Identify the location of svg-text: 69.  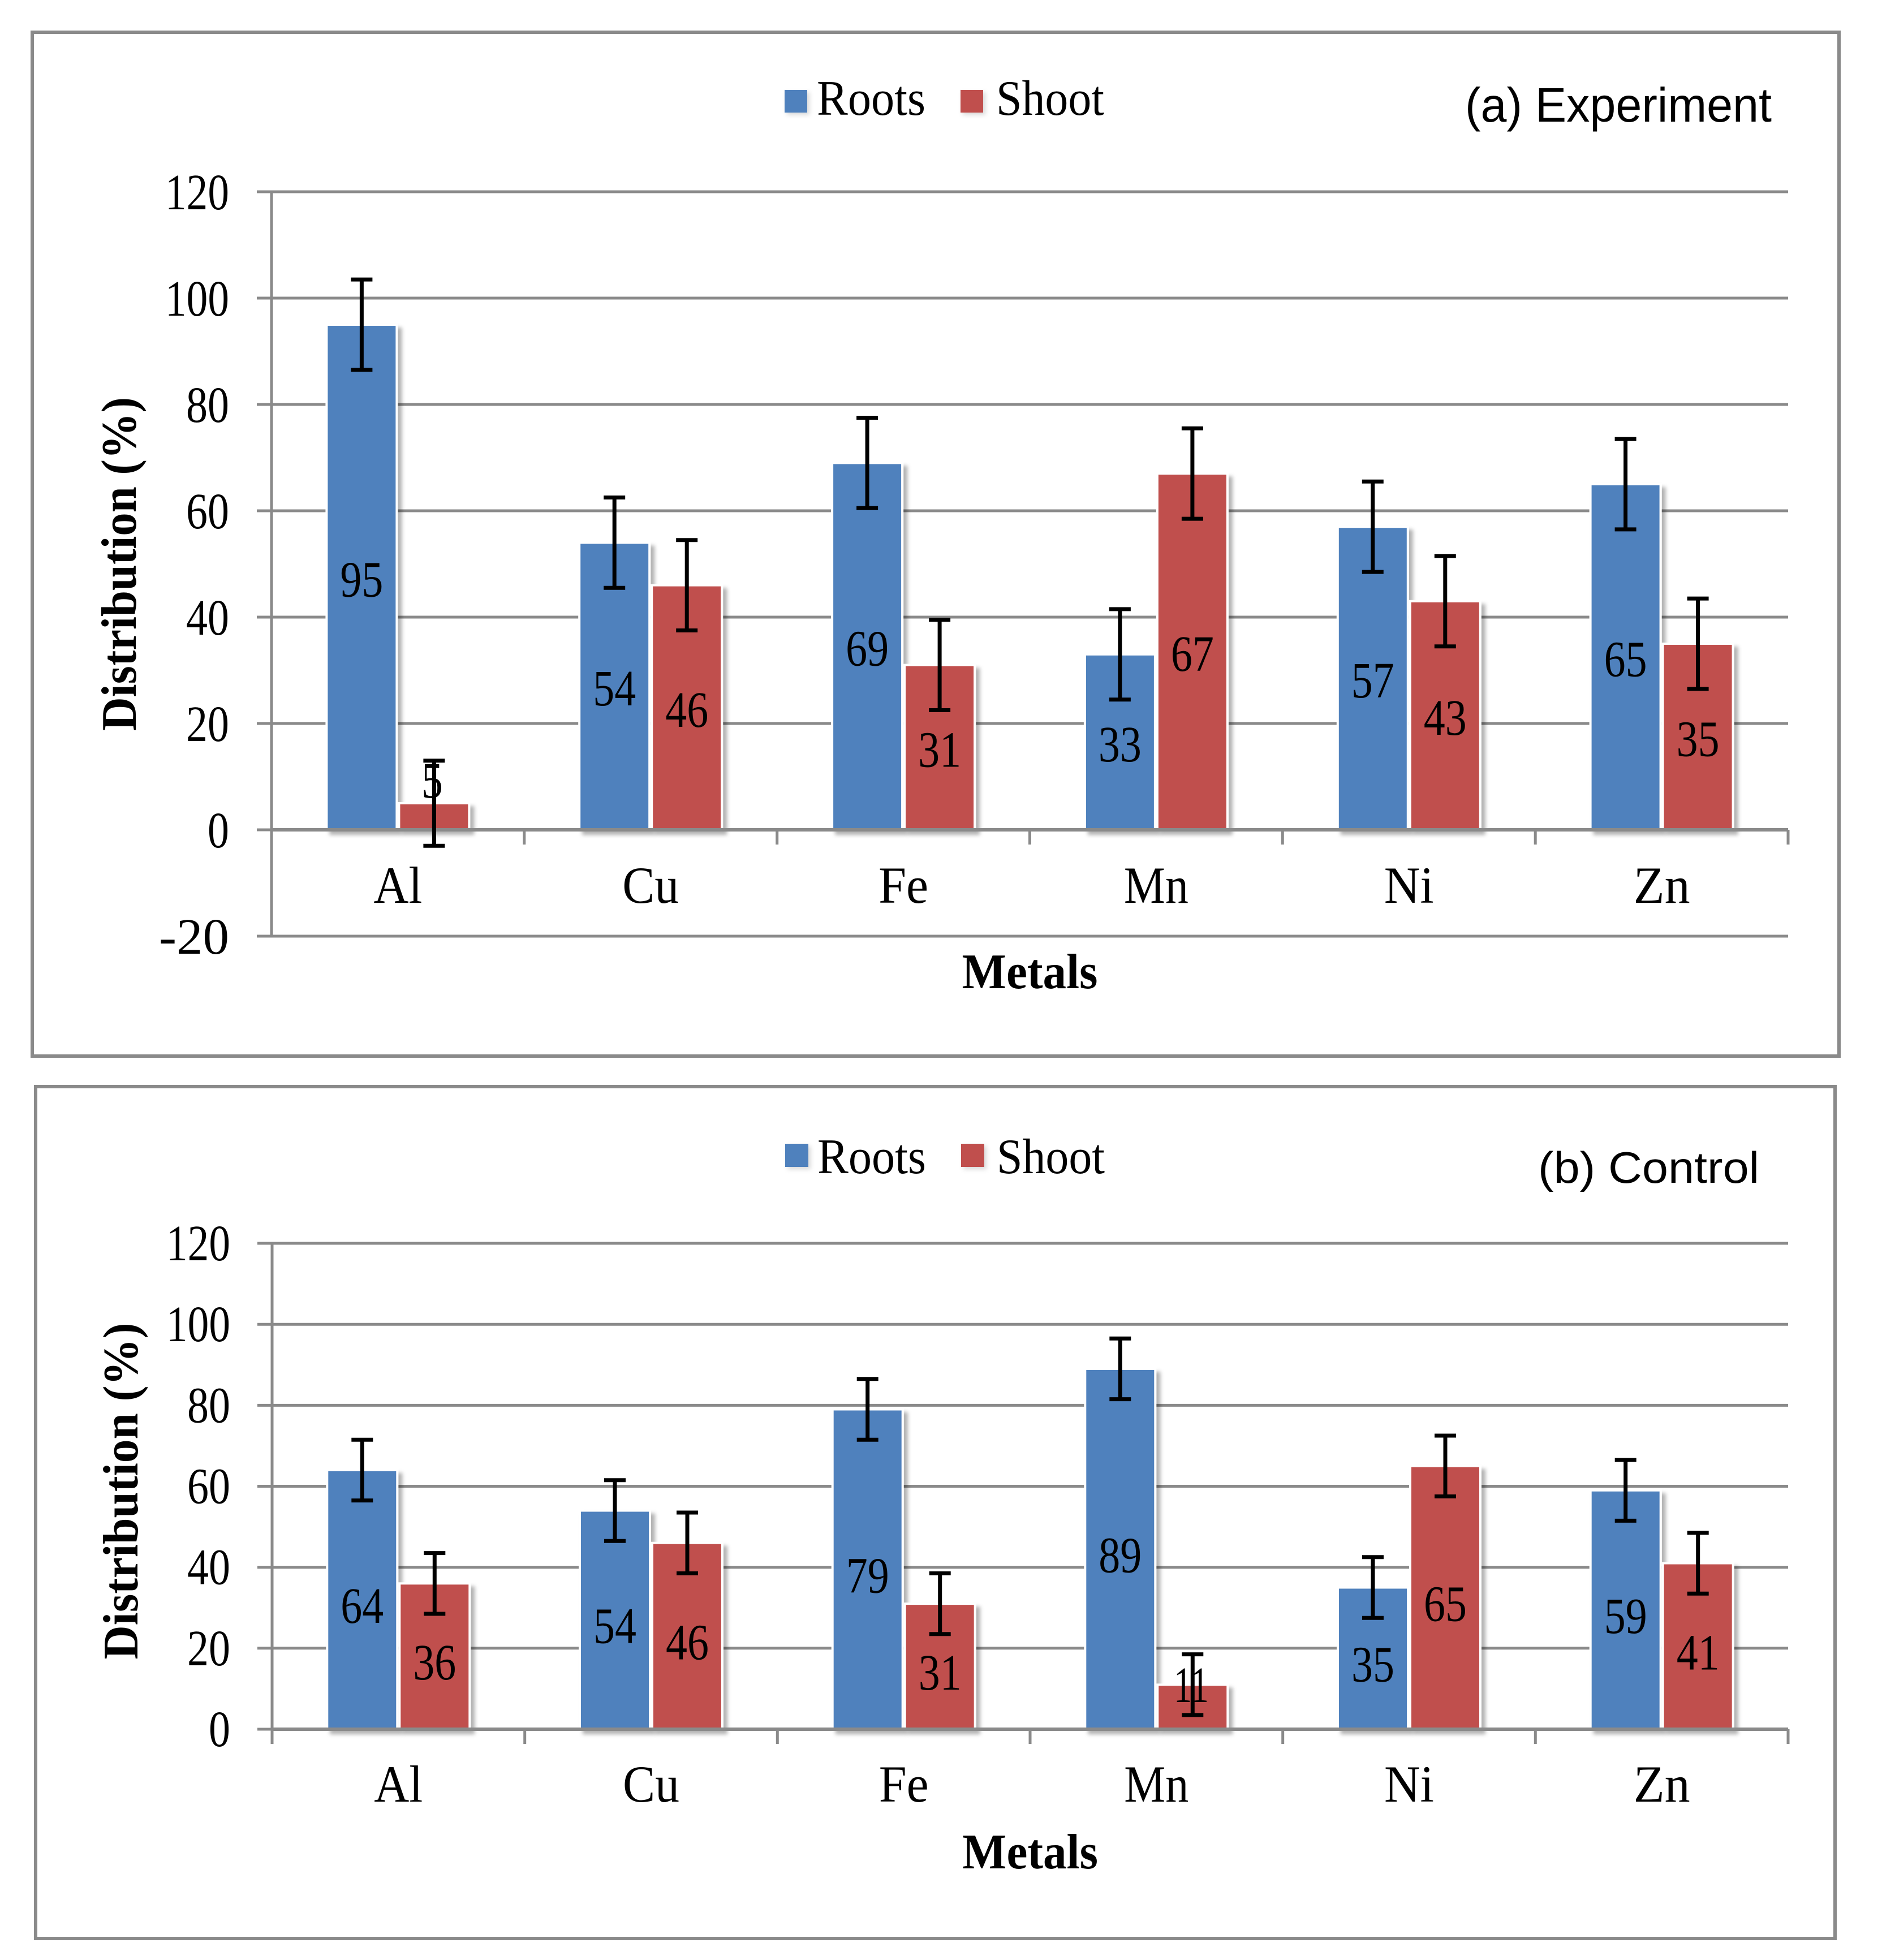
(868, 649).